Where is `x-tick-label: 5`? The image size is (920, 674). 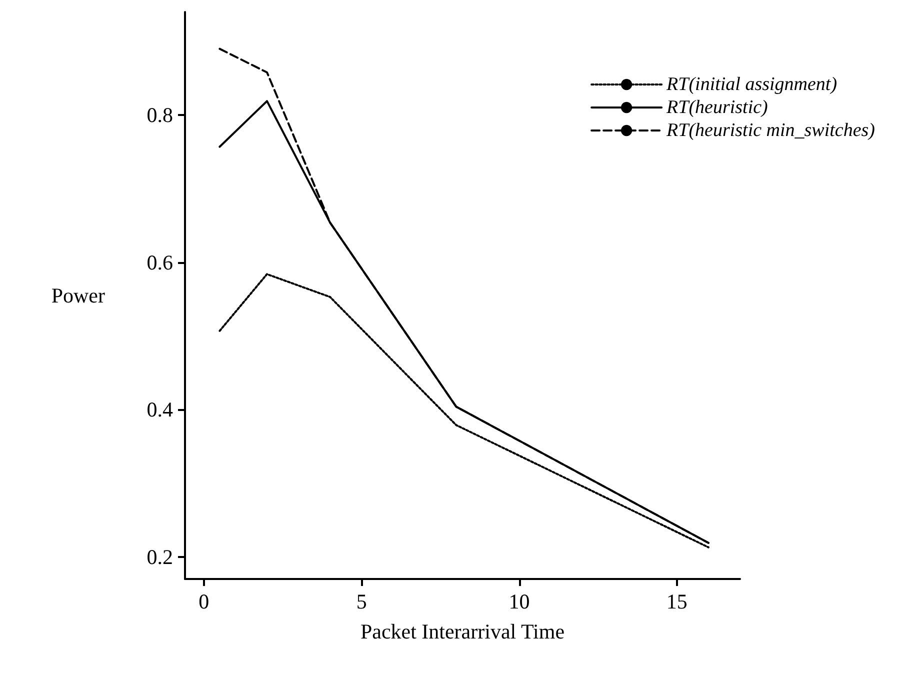 x-tick-label: 5 is located at coordinates (361, 602).